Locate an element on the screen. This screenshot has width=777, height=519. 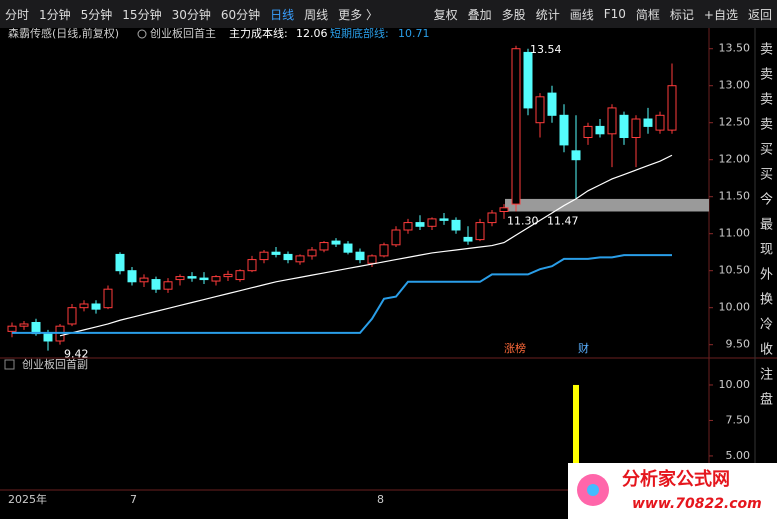
y-tick-label: 11.50 is located at coordinates (735, 196).